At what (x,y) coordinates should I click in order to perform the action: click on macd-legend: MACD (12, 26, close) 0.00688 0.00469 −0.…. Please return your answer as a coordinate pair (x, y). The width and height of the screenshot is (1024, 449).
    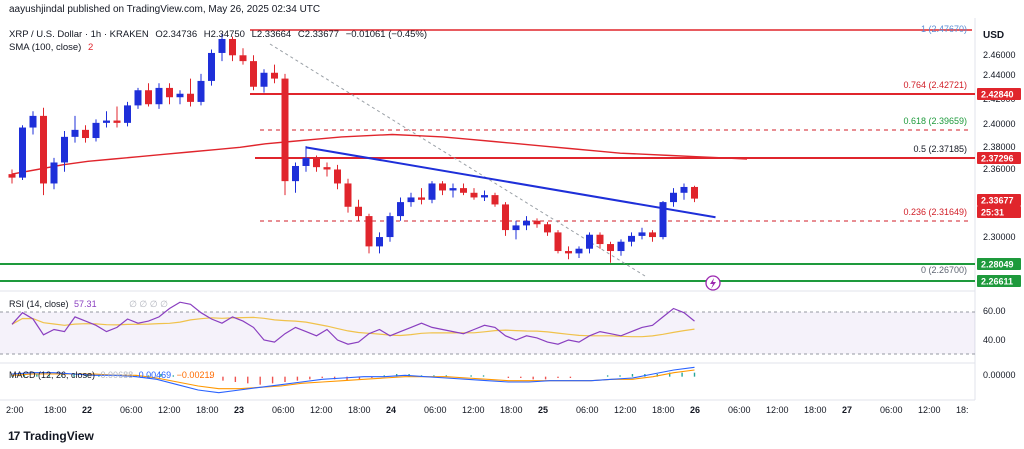
    Looking at the image, I should click on (111, 375).